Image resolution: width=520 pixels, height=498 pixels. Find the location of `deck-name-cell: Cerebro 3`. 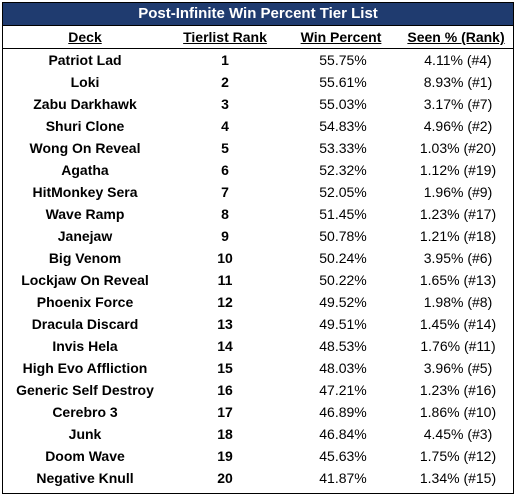

deck-name-cell: Cerebro 3 is located at coordinates (85, 412).